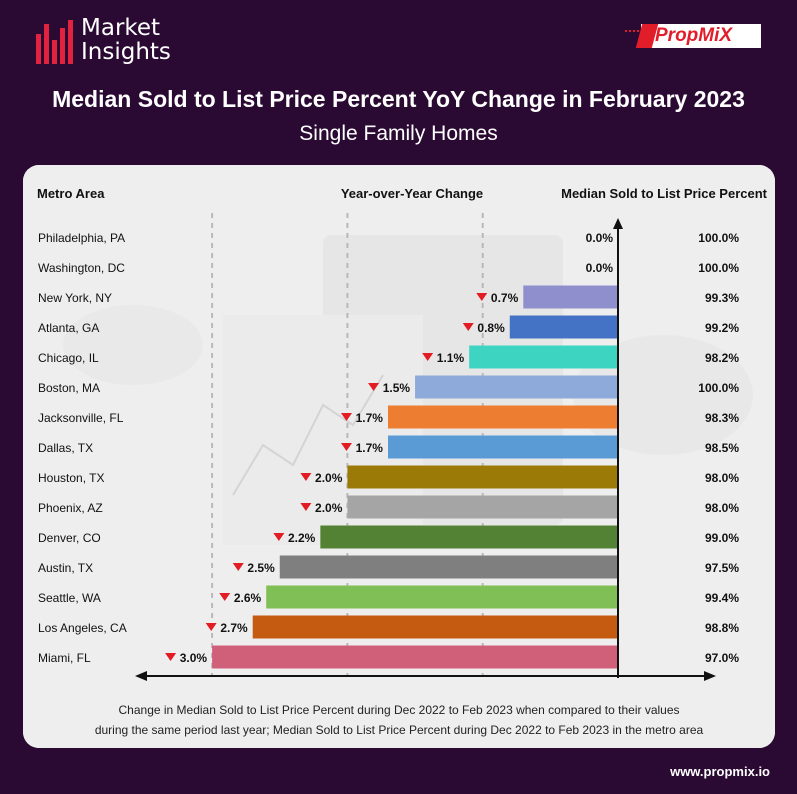  Describe the element at coordinates (68, 328) in the screenshot. I see `metro-label: Atlanta, GA` at that location.